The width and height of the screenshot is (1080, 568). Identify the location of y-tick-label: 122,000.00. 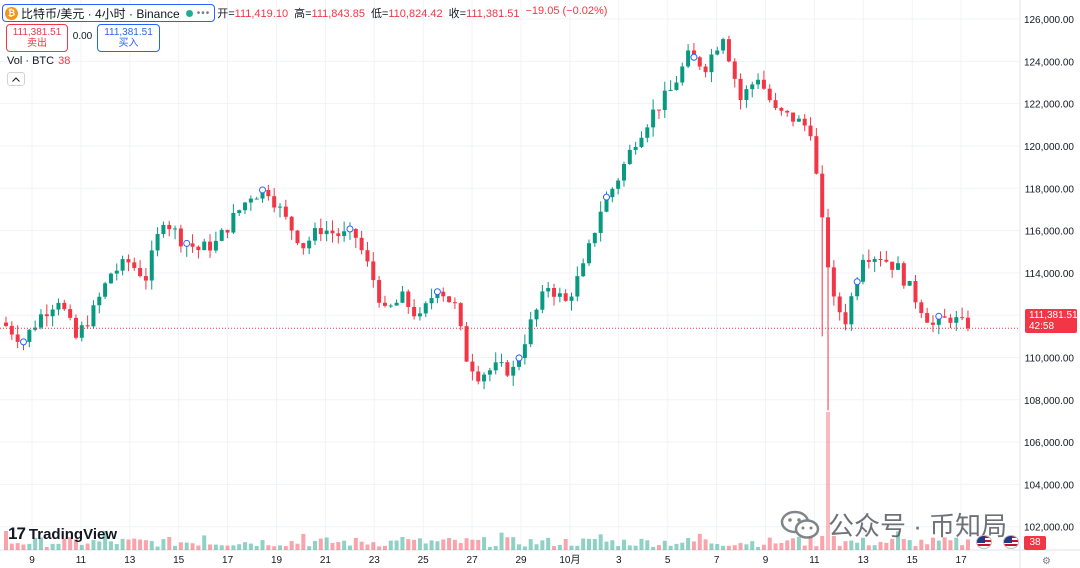
(1049, 105).